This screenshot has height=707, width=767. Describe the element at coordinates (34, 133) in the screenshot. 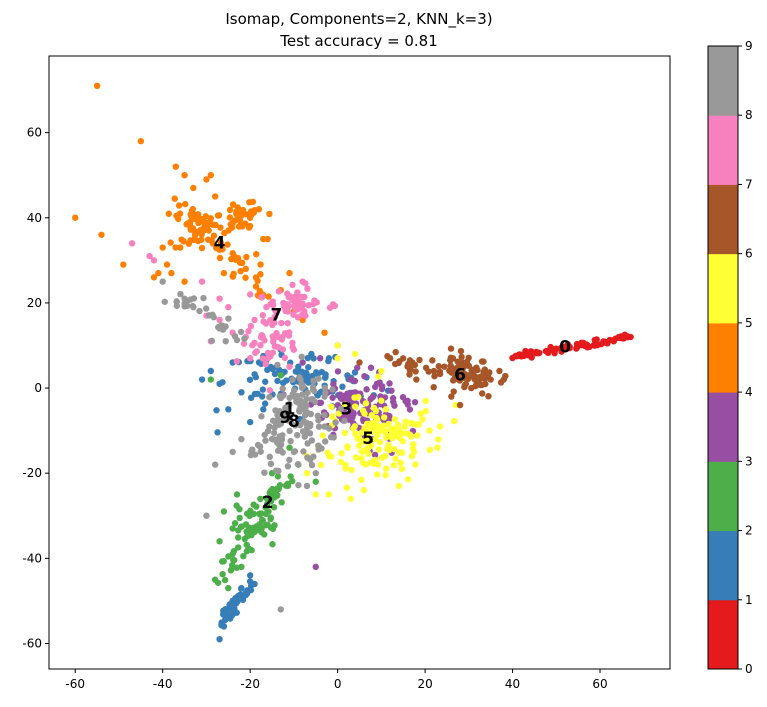

I see `y-tick-label: 60` at that location.